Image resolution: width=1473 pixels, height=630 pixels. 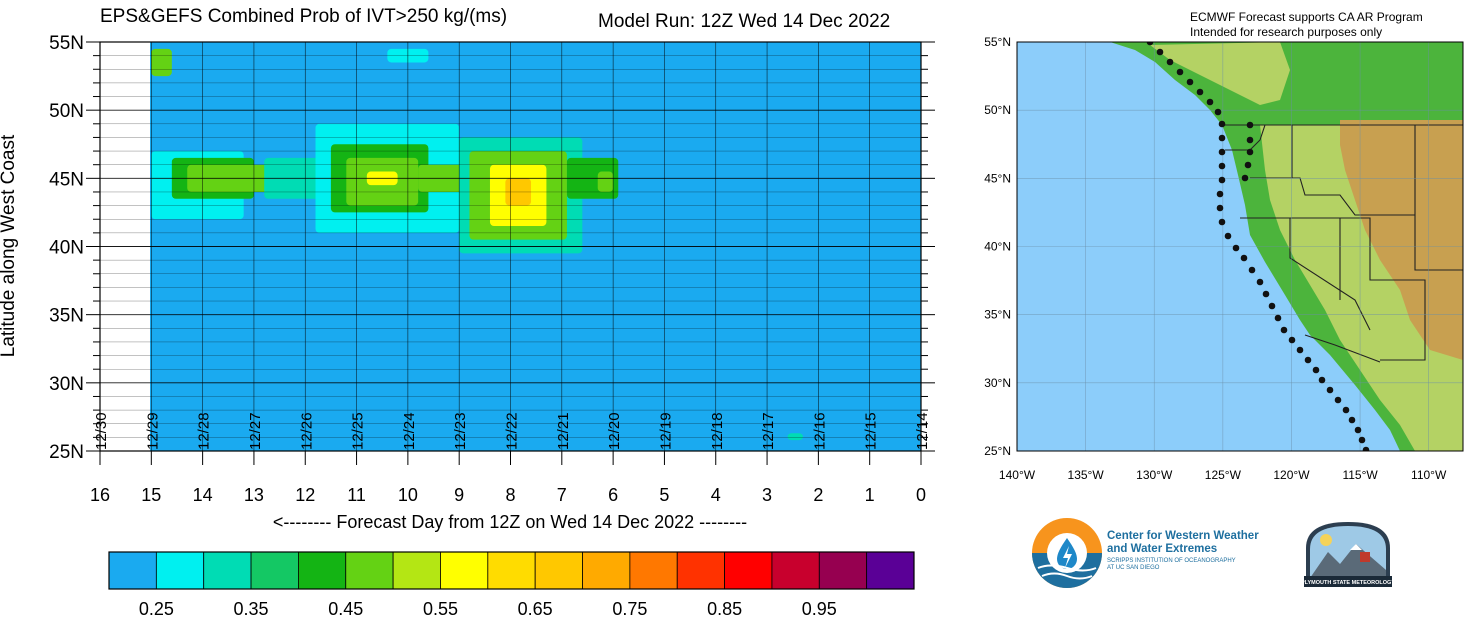 I want to click on x-tick-label: 14, so click(x=203, y=495).